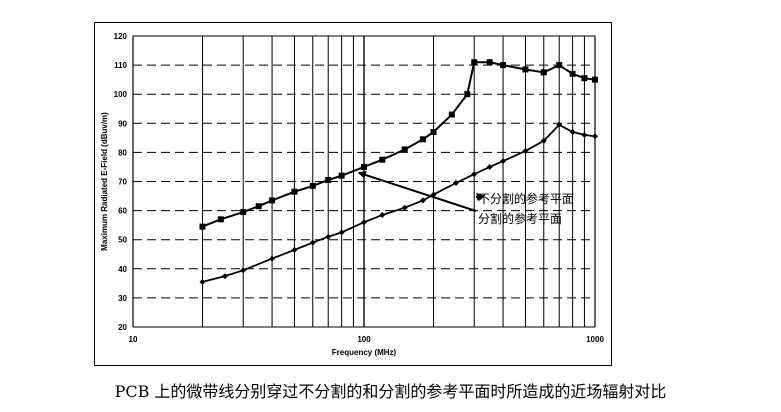  I want to click on y-tick-label: 120, so click(121, 36).